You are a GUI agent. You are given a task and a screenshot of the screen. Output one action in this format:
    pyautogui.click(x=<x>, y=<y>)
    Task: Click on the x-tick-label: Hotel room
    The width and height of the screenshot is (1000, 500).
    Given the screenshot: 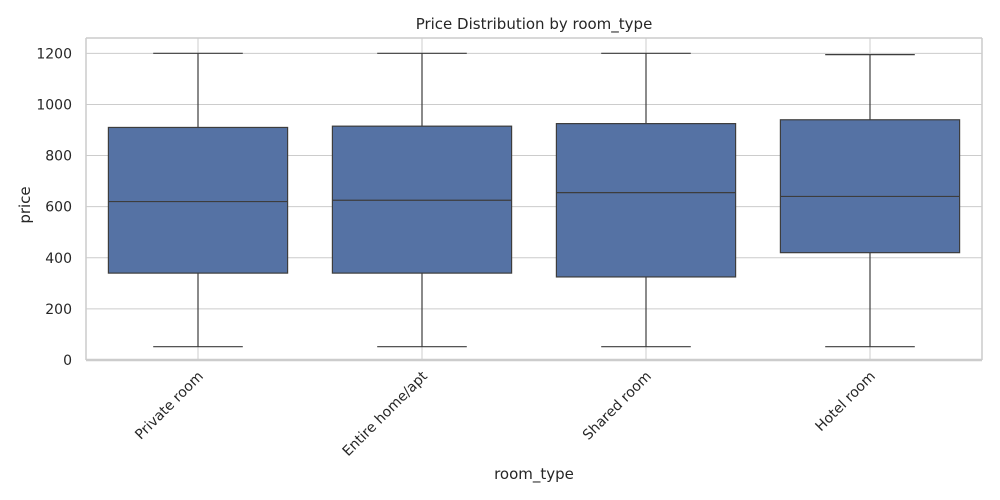 What is the action you would take?
    pyautogui.click(x=846, y=402)
    